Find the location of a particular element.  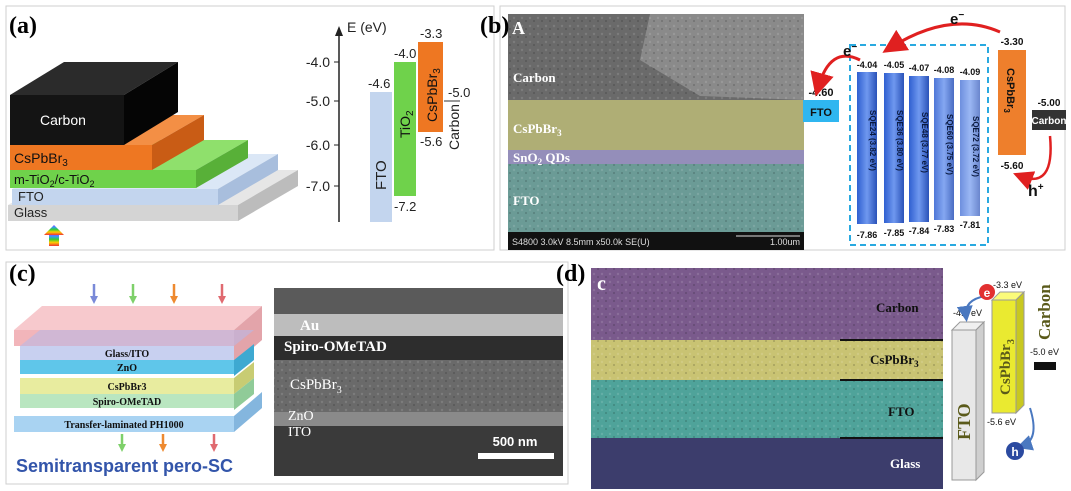

tio2-band-label: TiO2 is located at coordinates (406, 124).